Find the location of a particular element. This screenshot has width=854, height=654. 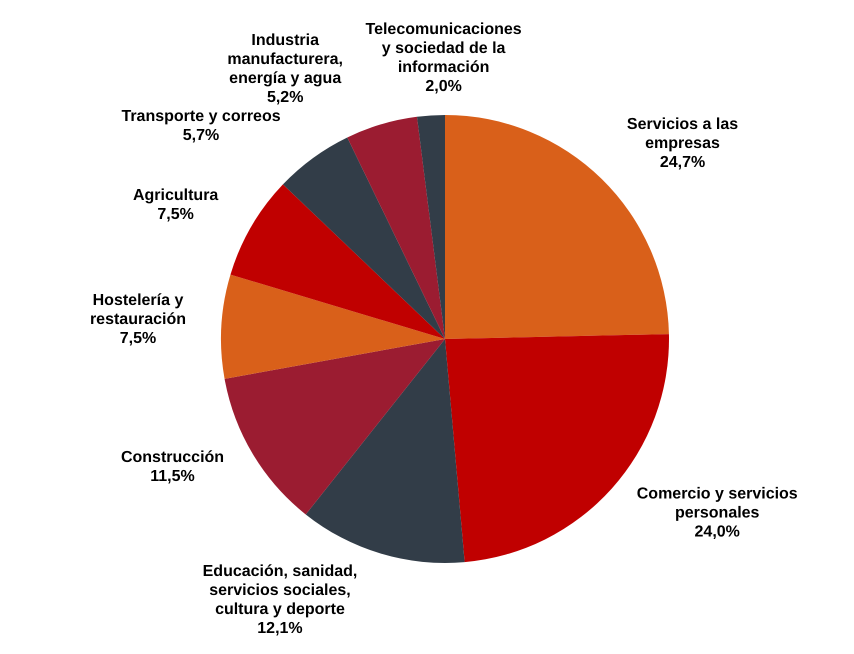

data-label: 5,7% is located at coordinates (201, 135).